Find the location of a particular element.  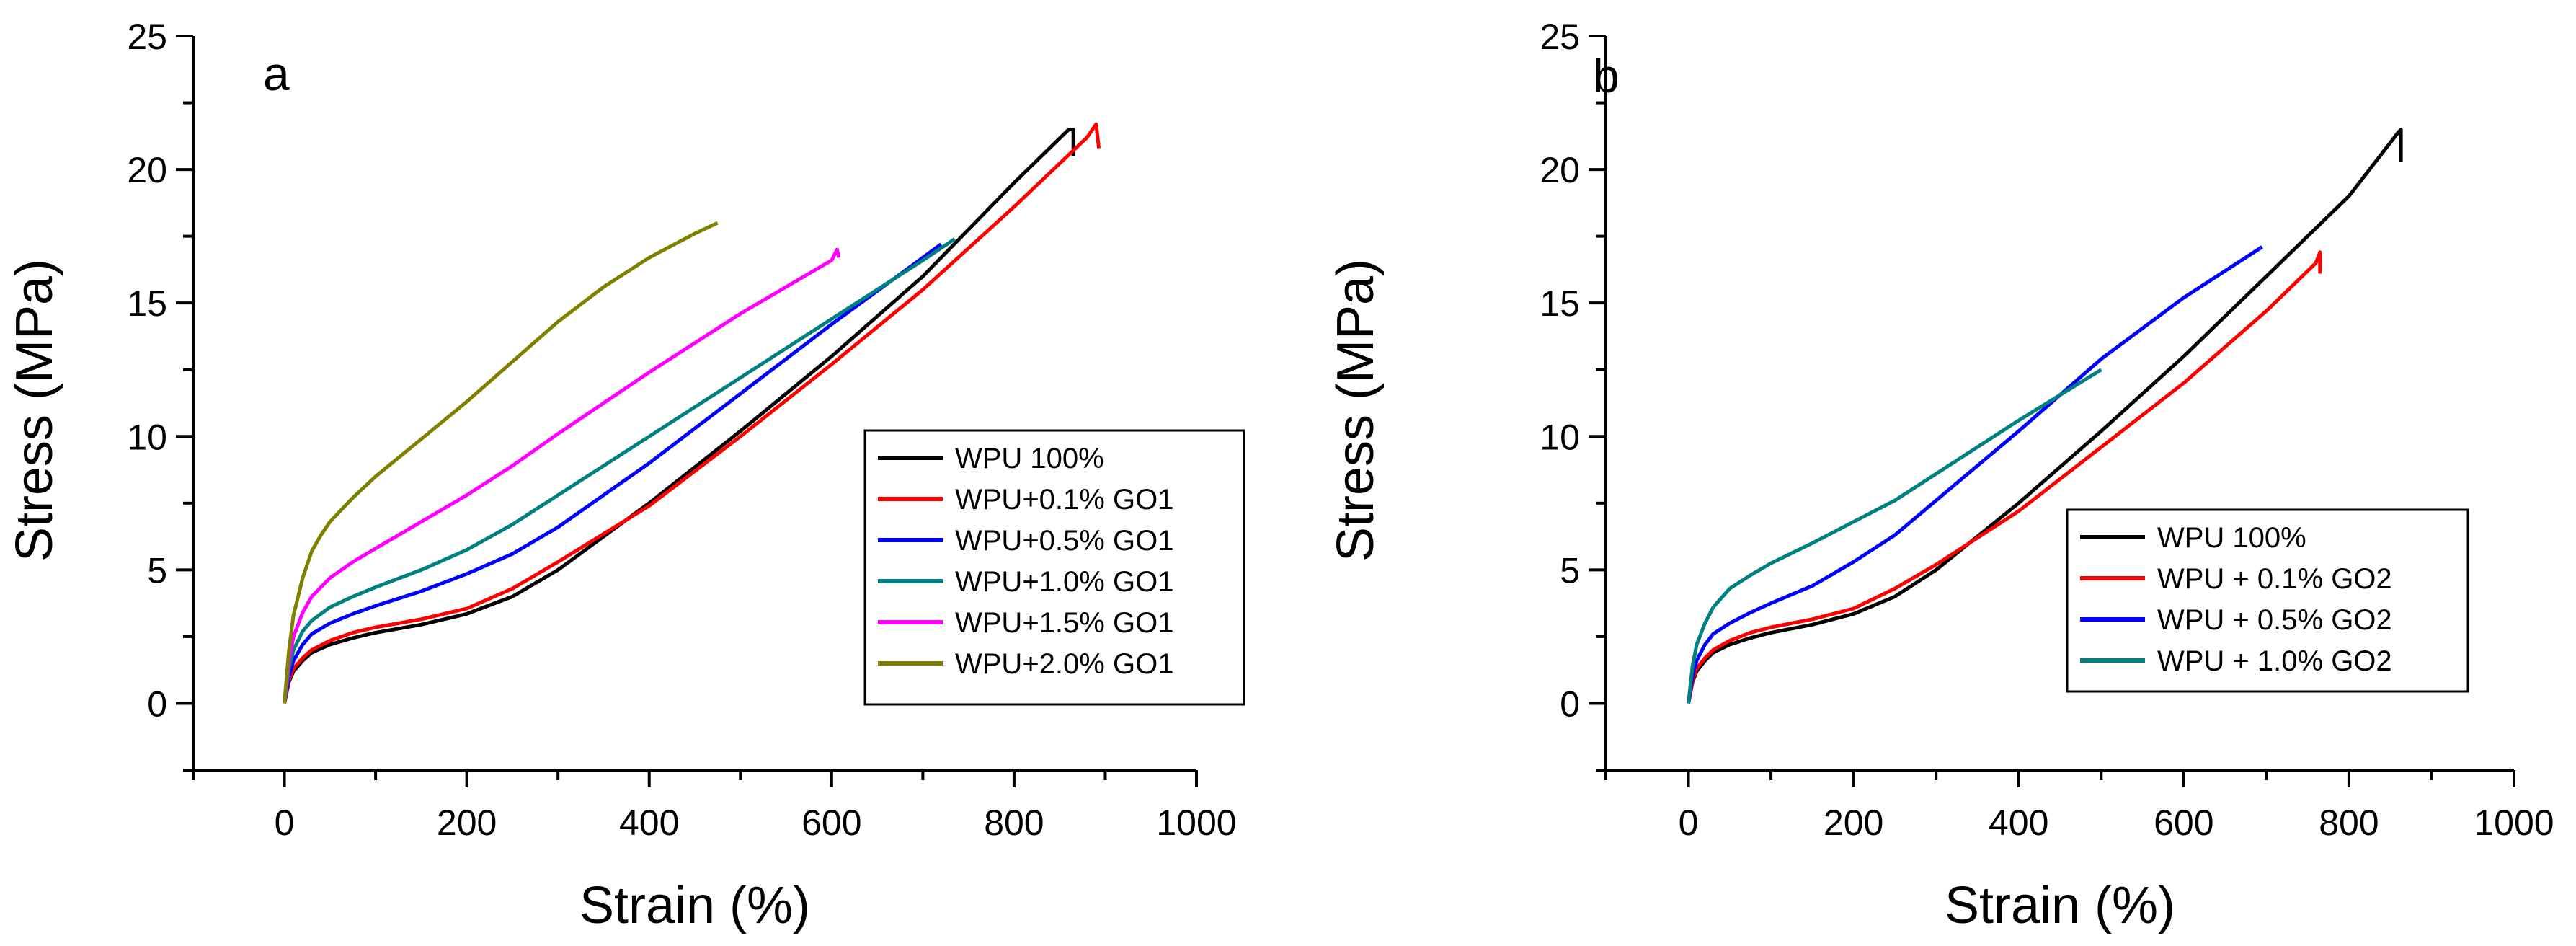

legend-label: WPU + 0.5% GO2 is located at coordinates (2274, 620).